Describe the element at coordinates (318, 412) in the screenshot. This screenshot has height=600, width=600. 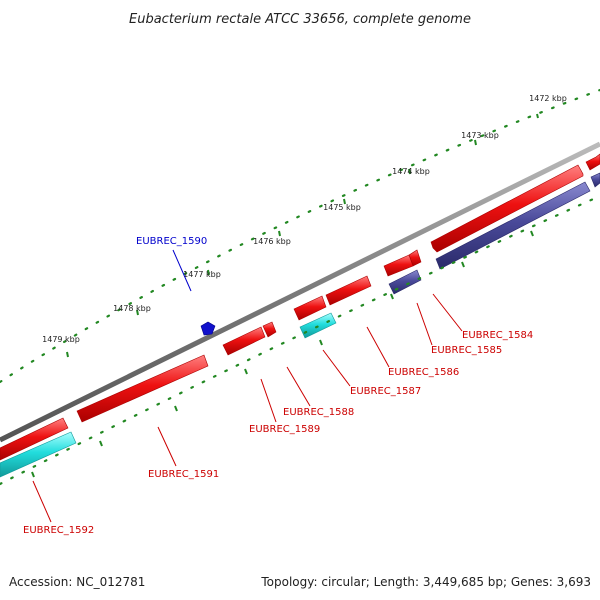
I see `gene-label-eubrec-1588: EUBREC_1588` at that location.